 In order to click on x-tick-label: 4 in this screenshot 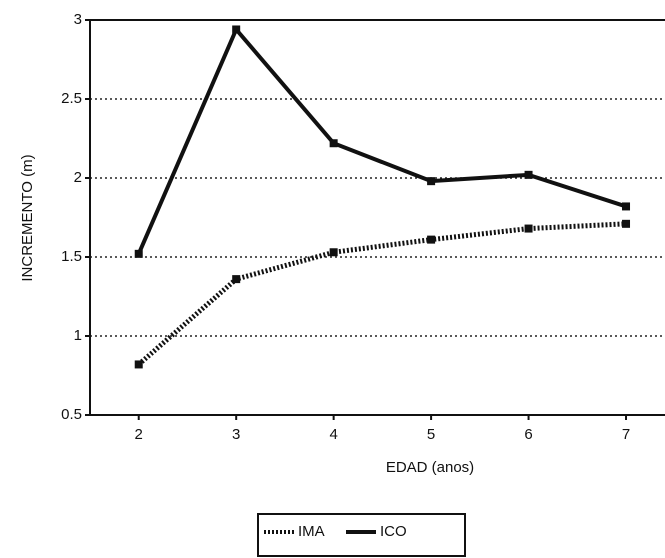, I will do `click(333, 434)`.